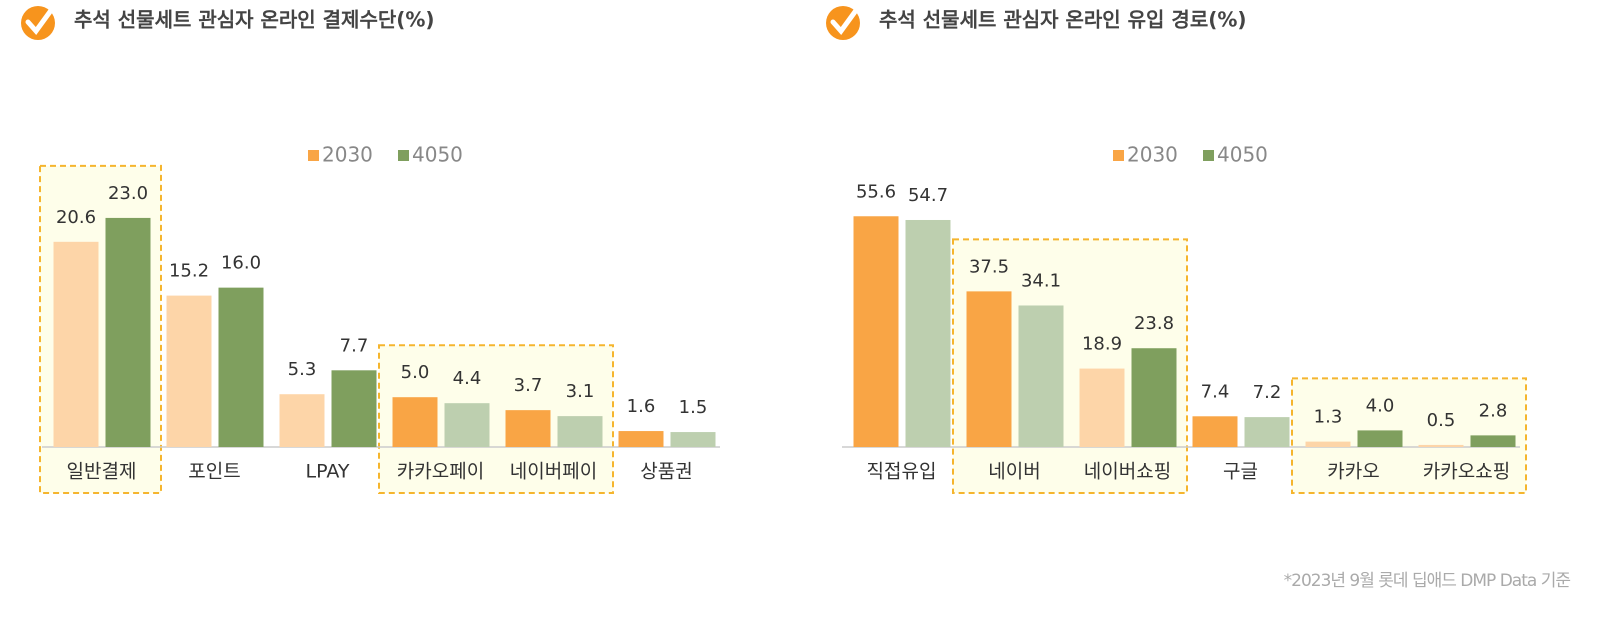 Image resolution: width=1610 pixels, height=628 pixels. What do you see at coordinates (254, 20) in the screenshot?
I see `chart-title: 추석 선물세트 관심자 온라인 결제수단(%)` at bounding box center [254, 20].